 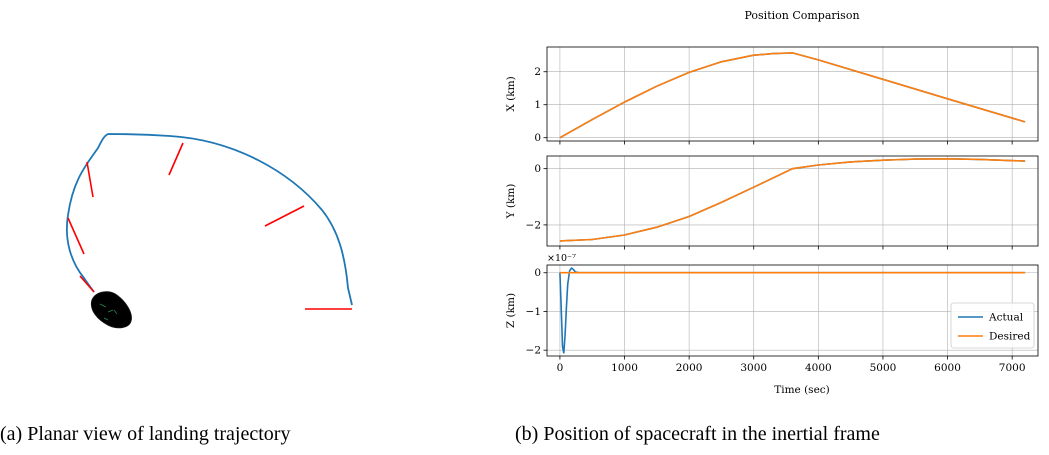 I want to click on legend: Actual Desired, so click(x=992, y=325).